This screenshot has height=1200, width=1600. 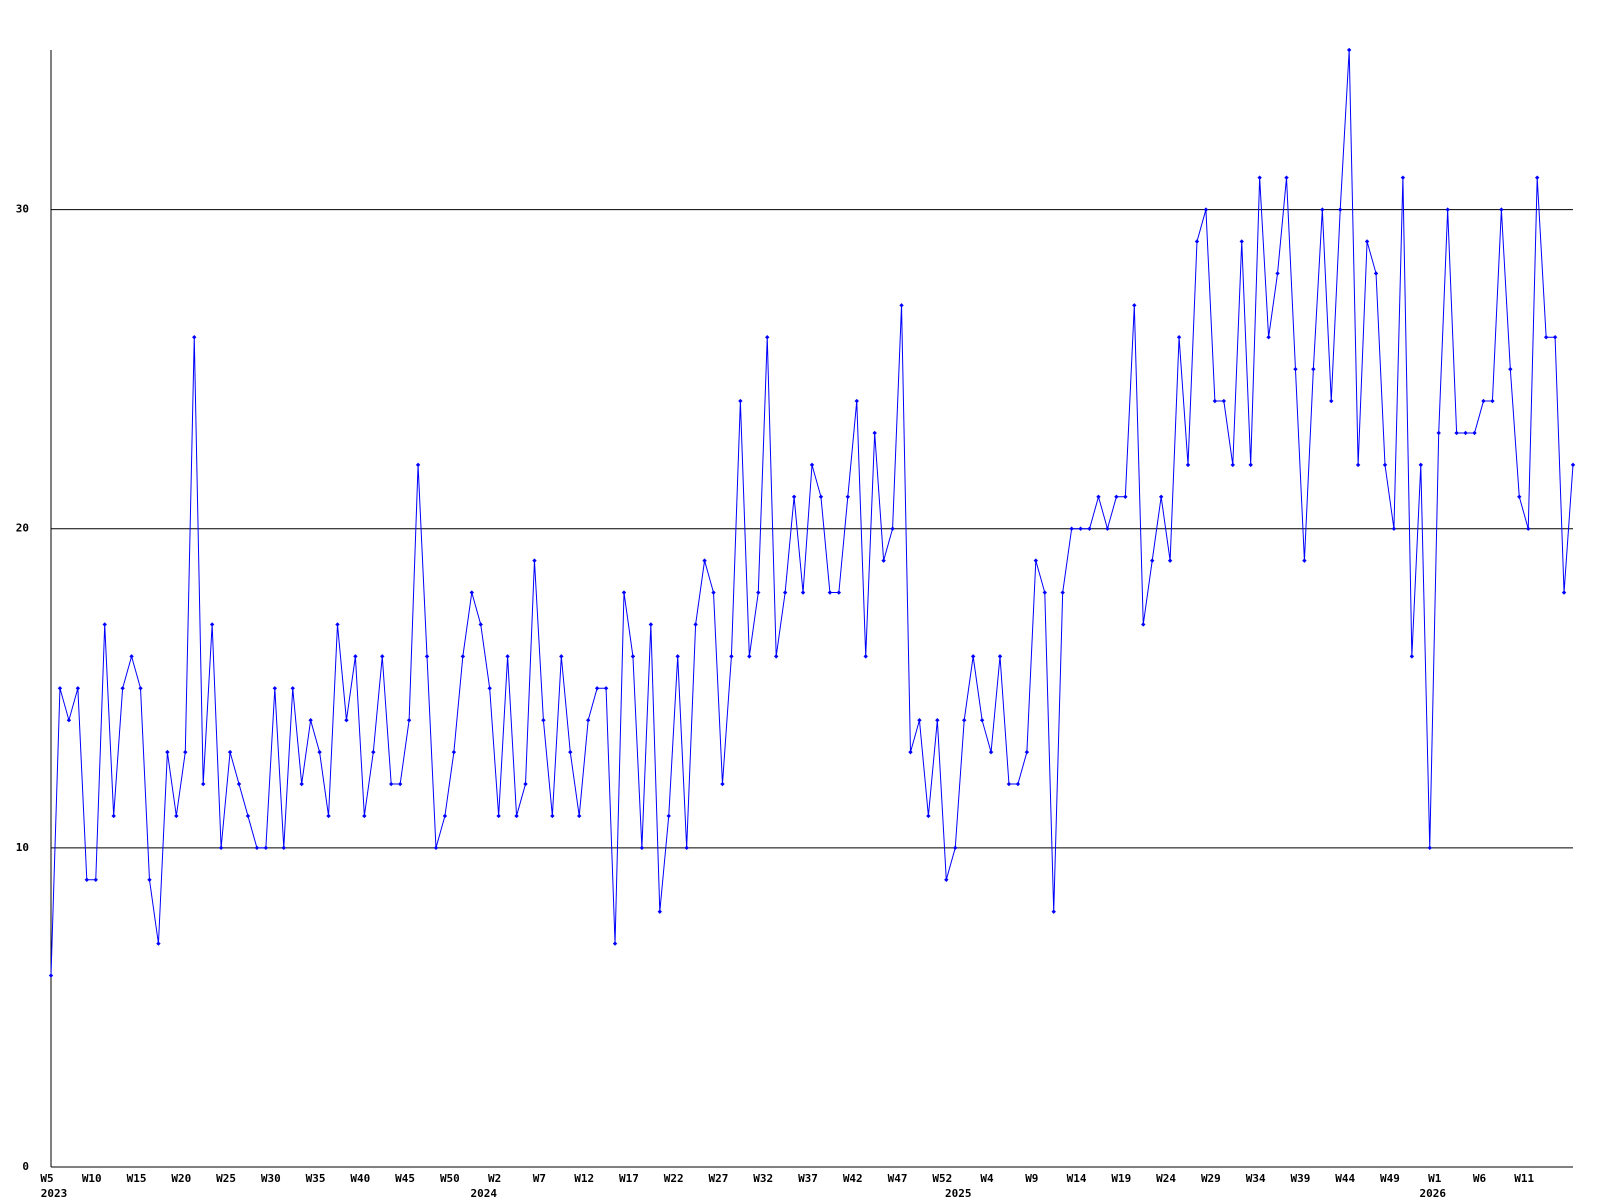 What do you see at coordinates (1077, 1178) in the screenshot?
I see `x-tick-label: W14` at bounding box center [1077, 1178].